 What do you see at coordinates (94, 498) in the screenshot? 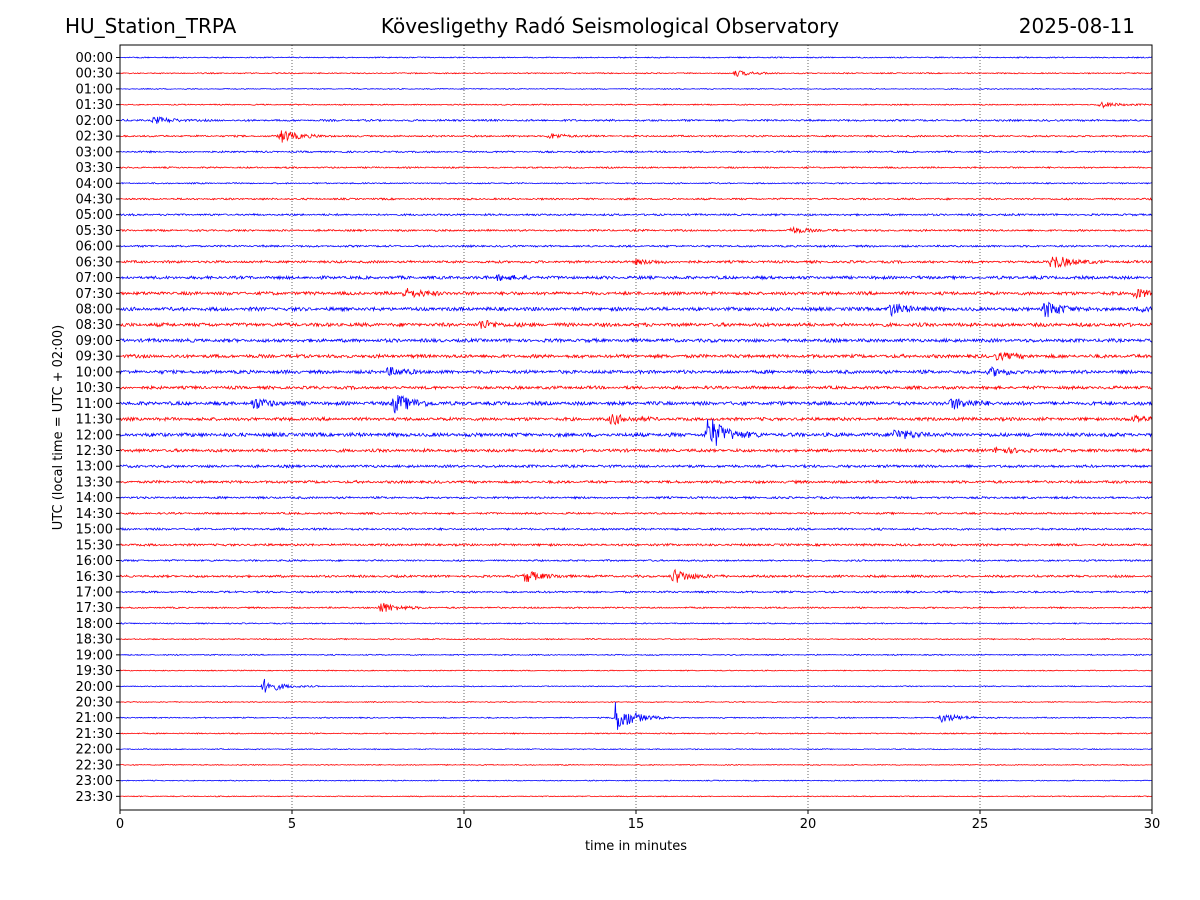
I see `y-tick-label: 14:00` at bounding box center [94, 498].